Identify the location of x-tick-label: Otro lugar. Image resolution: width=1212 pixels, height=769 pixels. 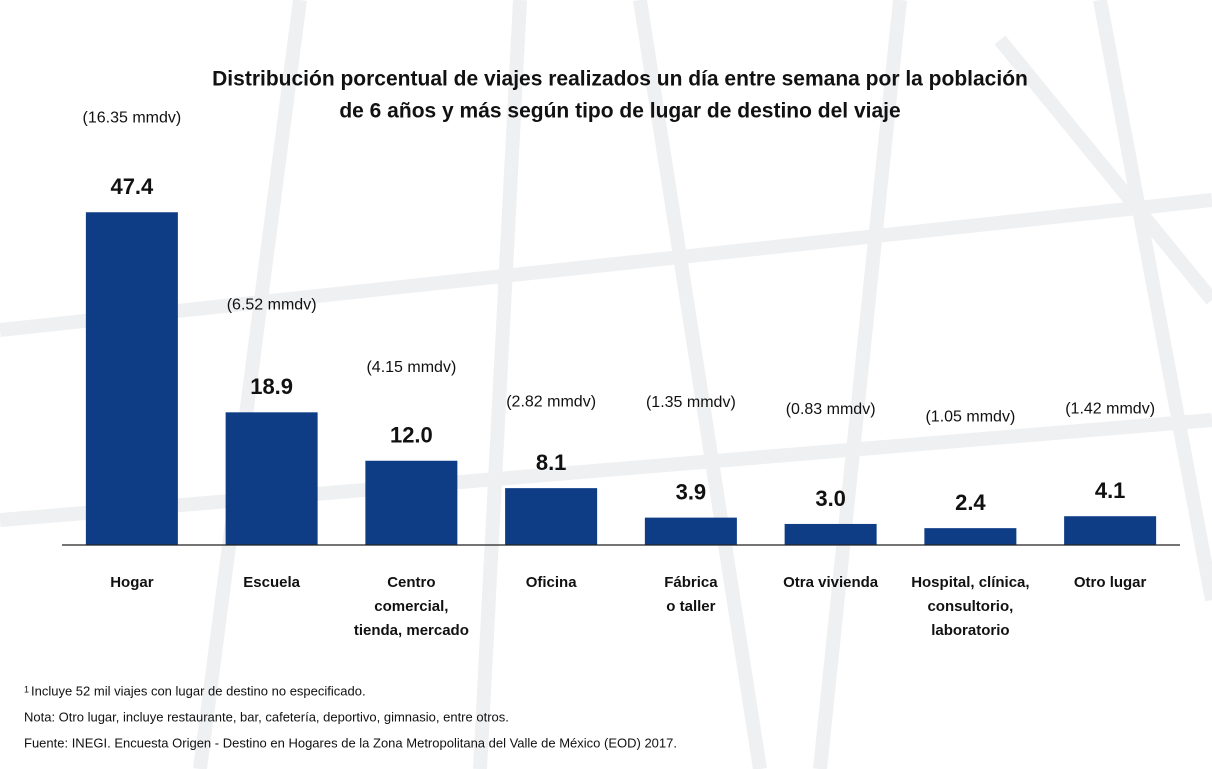
(1110, 582).